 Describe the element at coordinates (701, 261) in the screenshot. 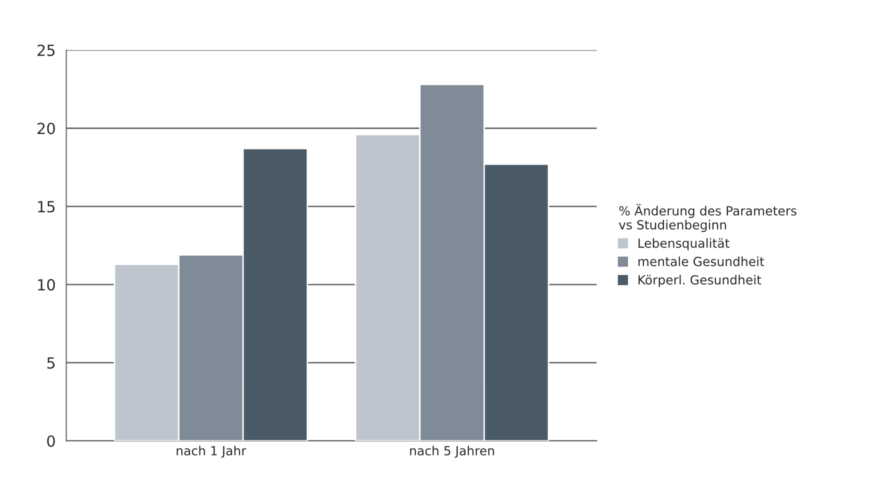

I see `legend-label: mentale Gesundheit` at that location.